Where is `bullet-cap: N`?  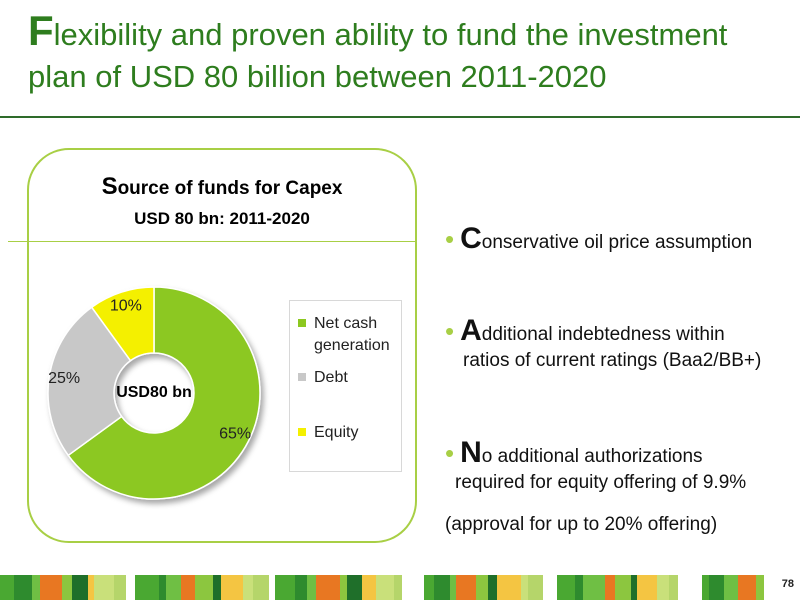
bullet-cap: N is located at coordinates (471, 452).